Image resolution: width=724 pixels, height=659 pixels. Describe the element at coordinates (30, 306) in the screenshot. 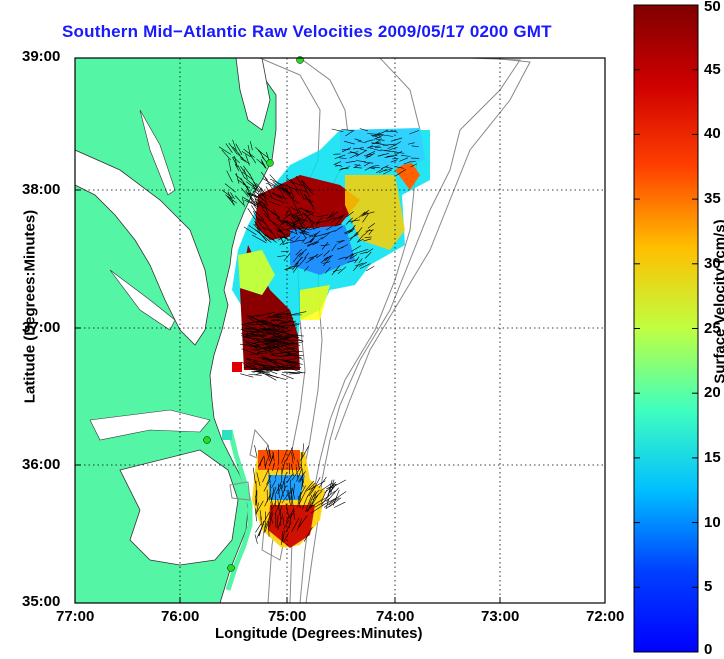

I see `y-axis-label: Latitude (Degrees:Minutes)` at that location.